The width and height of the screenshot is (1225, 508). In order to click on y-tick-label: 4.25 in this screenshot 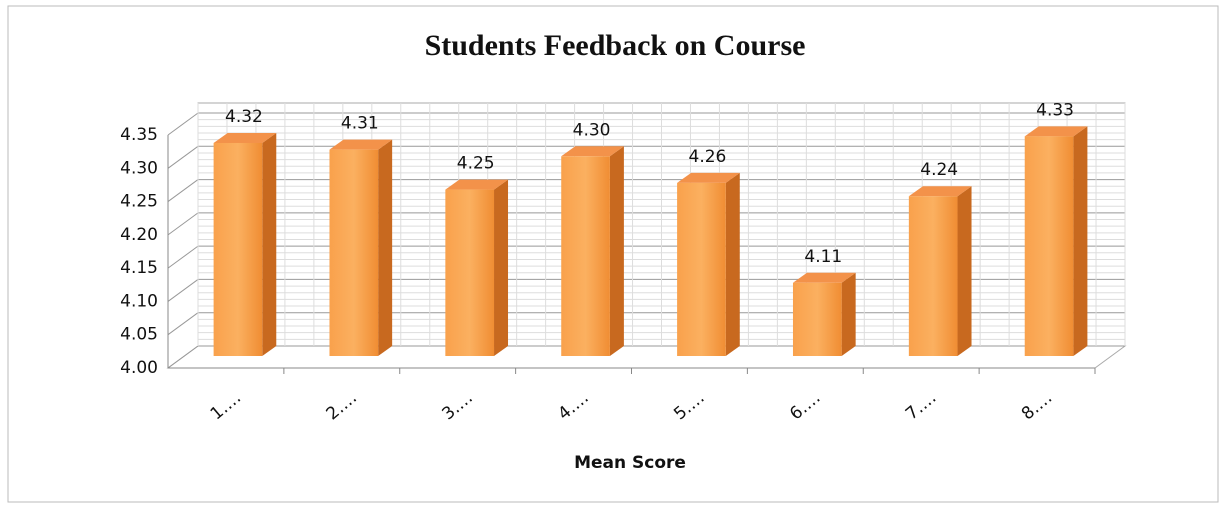, I will do `click(139, 202)`.